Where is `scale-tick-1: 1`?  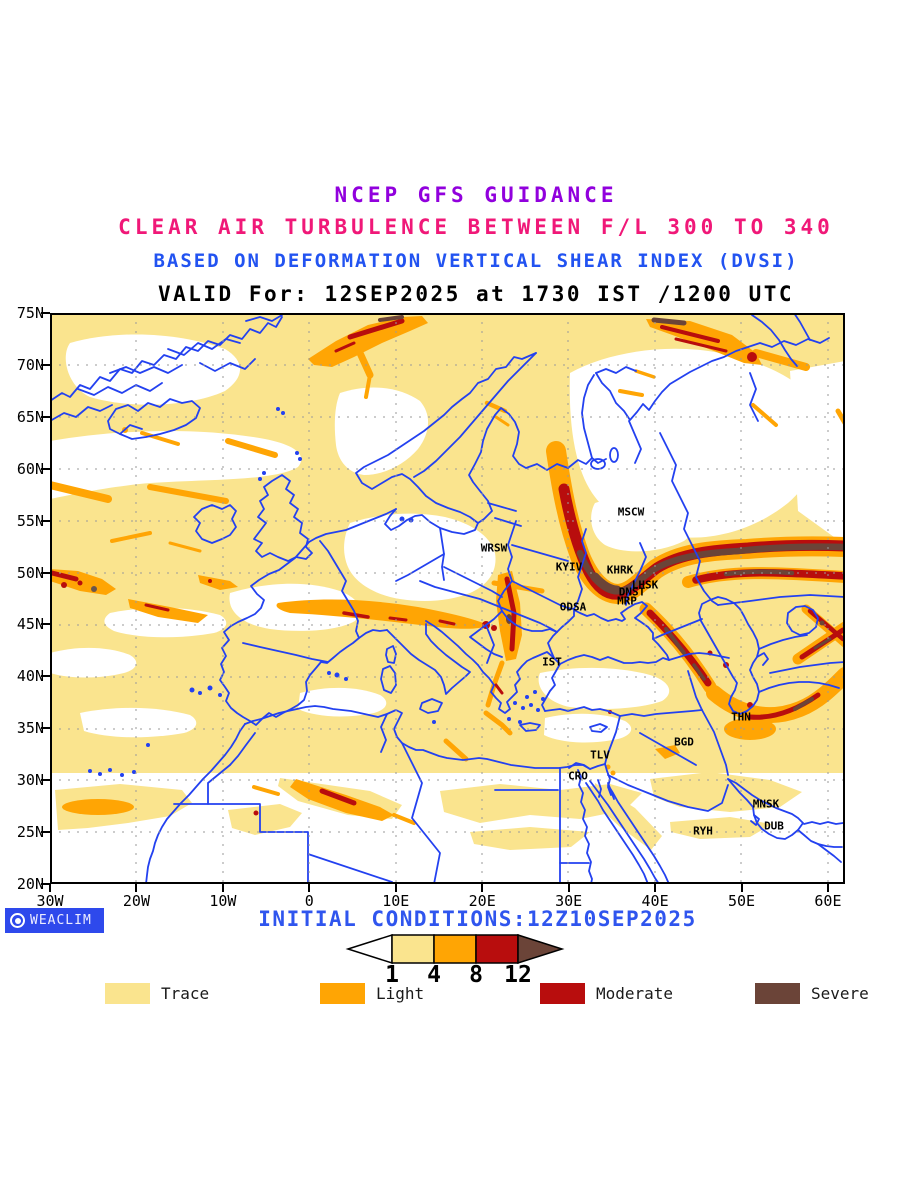
scale-tick-1: 1 is located at coordinates (392, 975).